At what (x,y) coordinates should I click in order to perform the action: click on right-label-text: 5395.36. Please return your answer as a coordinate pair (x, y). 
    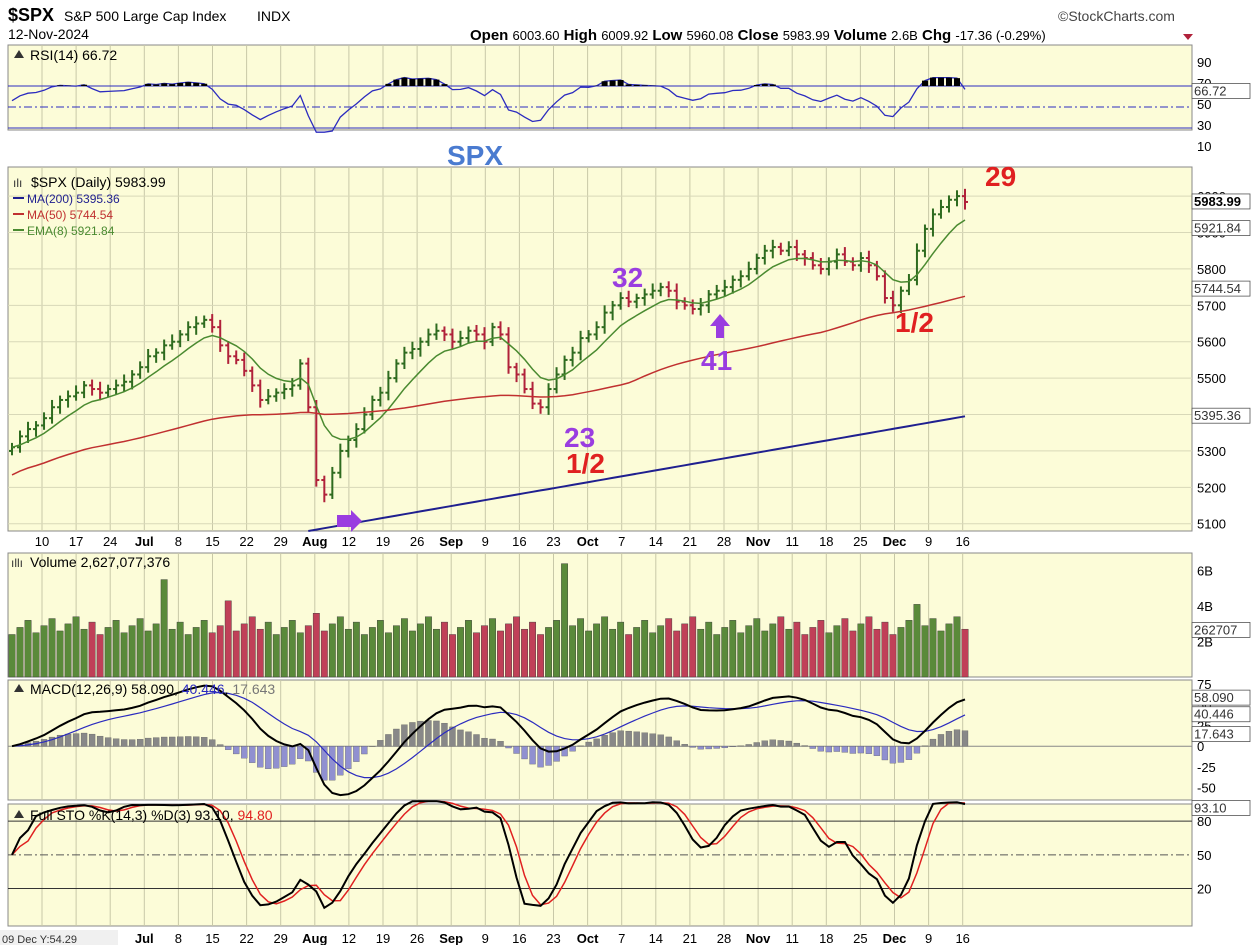
    Looking at the image, I should click on (1217, 415).